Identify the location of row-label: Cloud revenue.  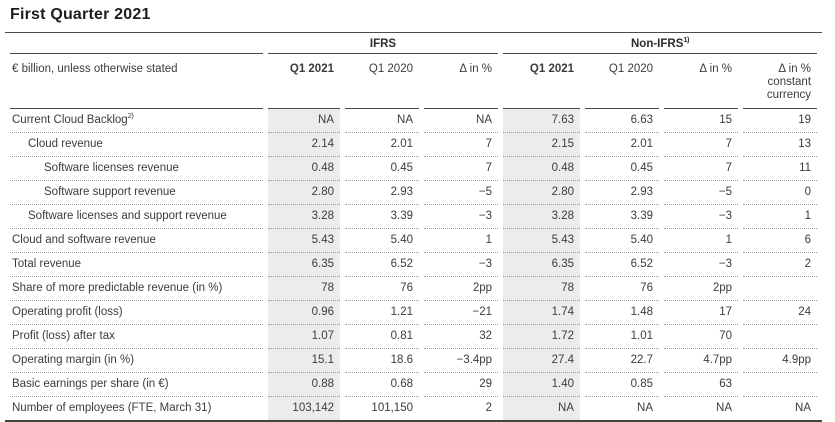
(136, 145).